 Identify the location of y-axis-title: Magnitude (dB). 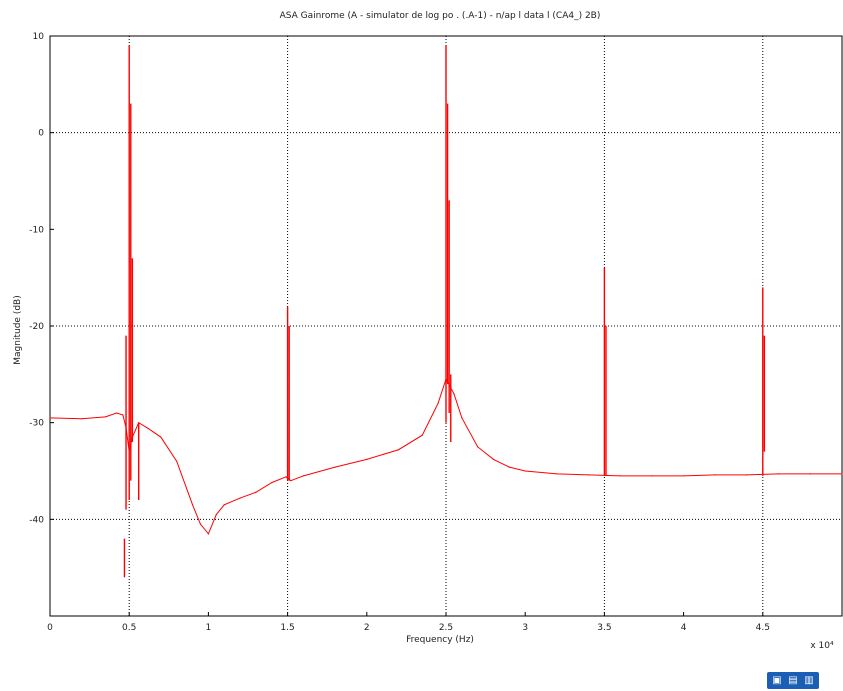
(18, 329).